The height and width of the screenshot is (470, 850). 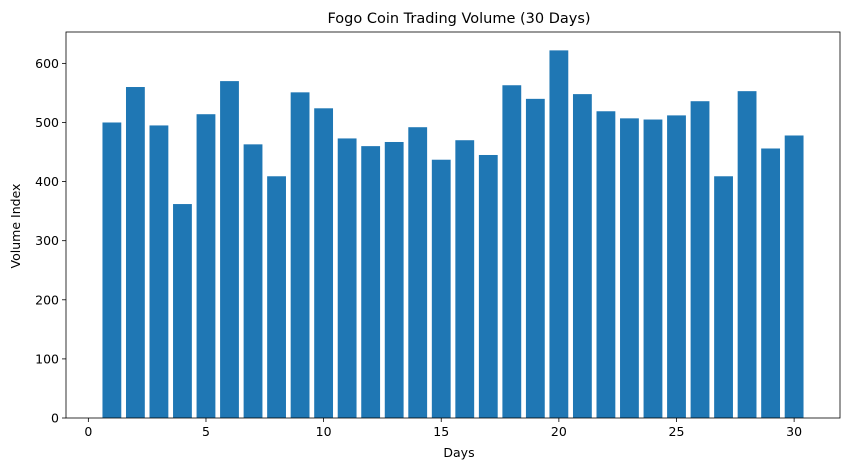 I want to click on y-tick-label: 500, so click(x=47, y=122).